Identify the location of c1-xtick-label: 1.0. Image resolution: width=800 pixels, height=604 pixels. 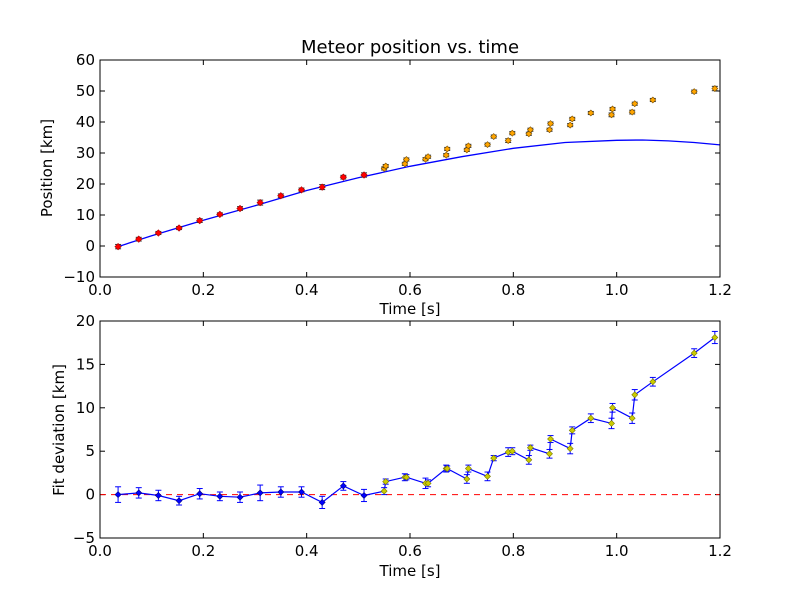
(617, 551).